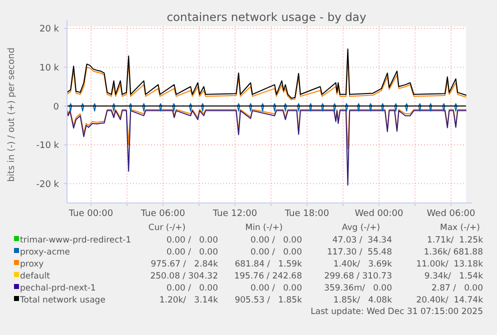 The width and height of the screenshot is (497, 335). What do you see at coordinates (455, 241) in the screenshot?
I see `text: 1.71k/ 1.25k` at bounding box center [455, 241].